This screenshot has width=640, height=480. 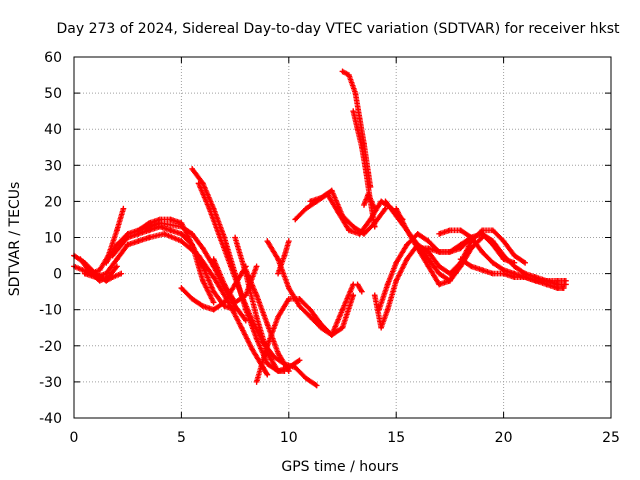 What do you see at coordinates (53, 94) in the screenshot?
I see `y-tick-label: 50` at bounding box center [53, 94].